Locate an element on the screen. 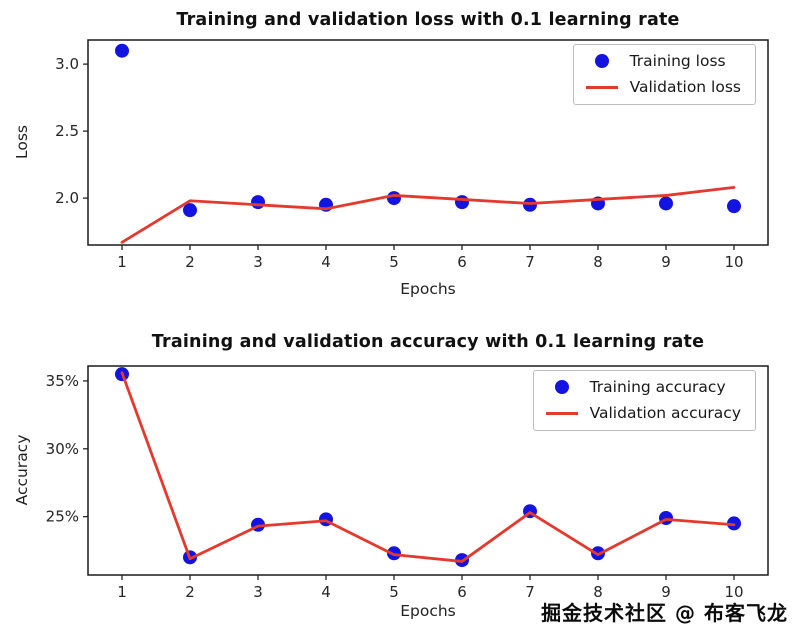  svg-text: 3.0 is located at coordinates (67, 64).